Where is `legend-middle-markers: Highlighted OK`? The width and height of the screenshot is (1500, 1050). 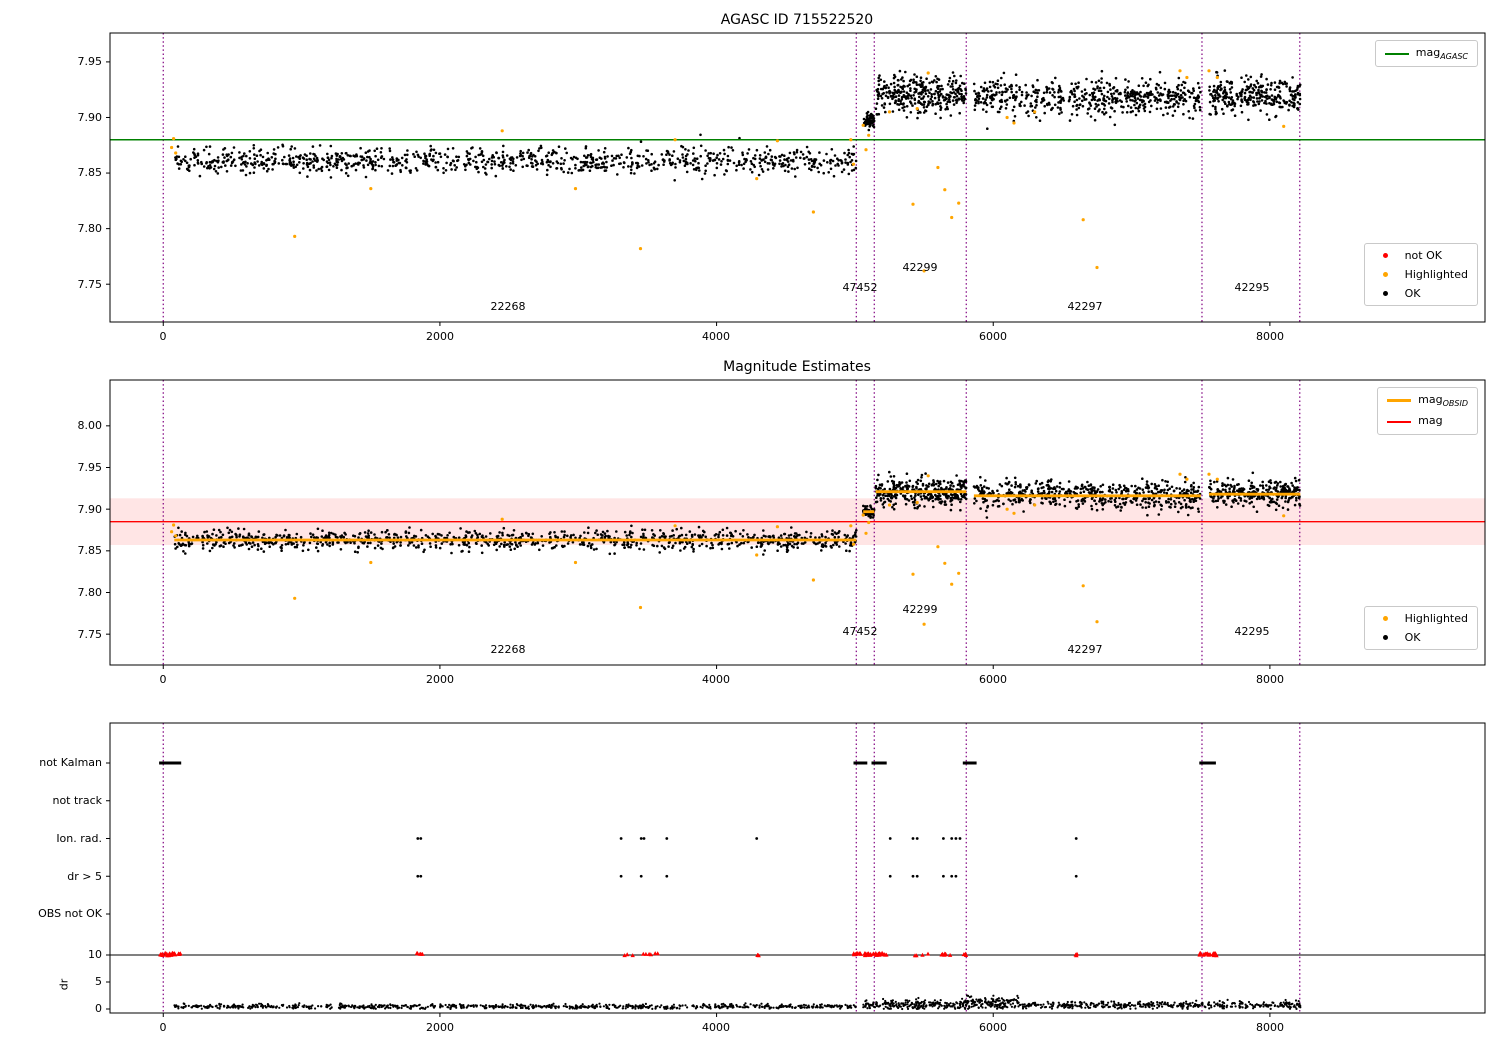 legend-middle-markers: Highlighted OK is located at coordinates (1420, 628).